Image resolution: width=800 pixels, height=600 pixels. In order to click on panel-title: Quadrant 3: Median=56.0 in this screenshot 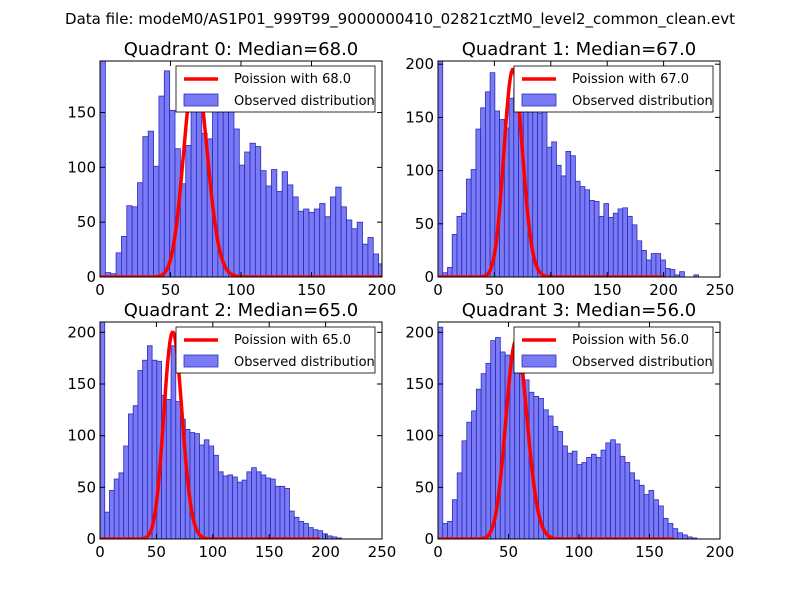, I will do `click(579, 310)`.